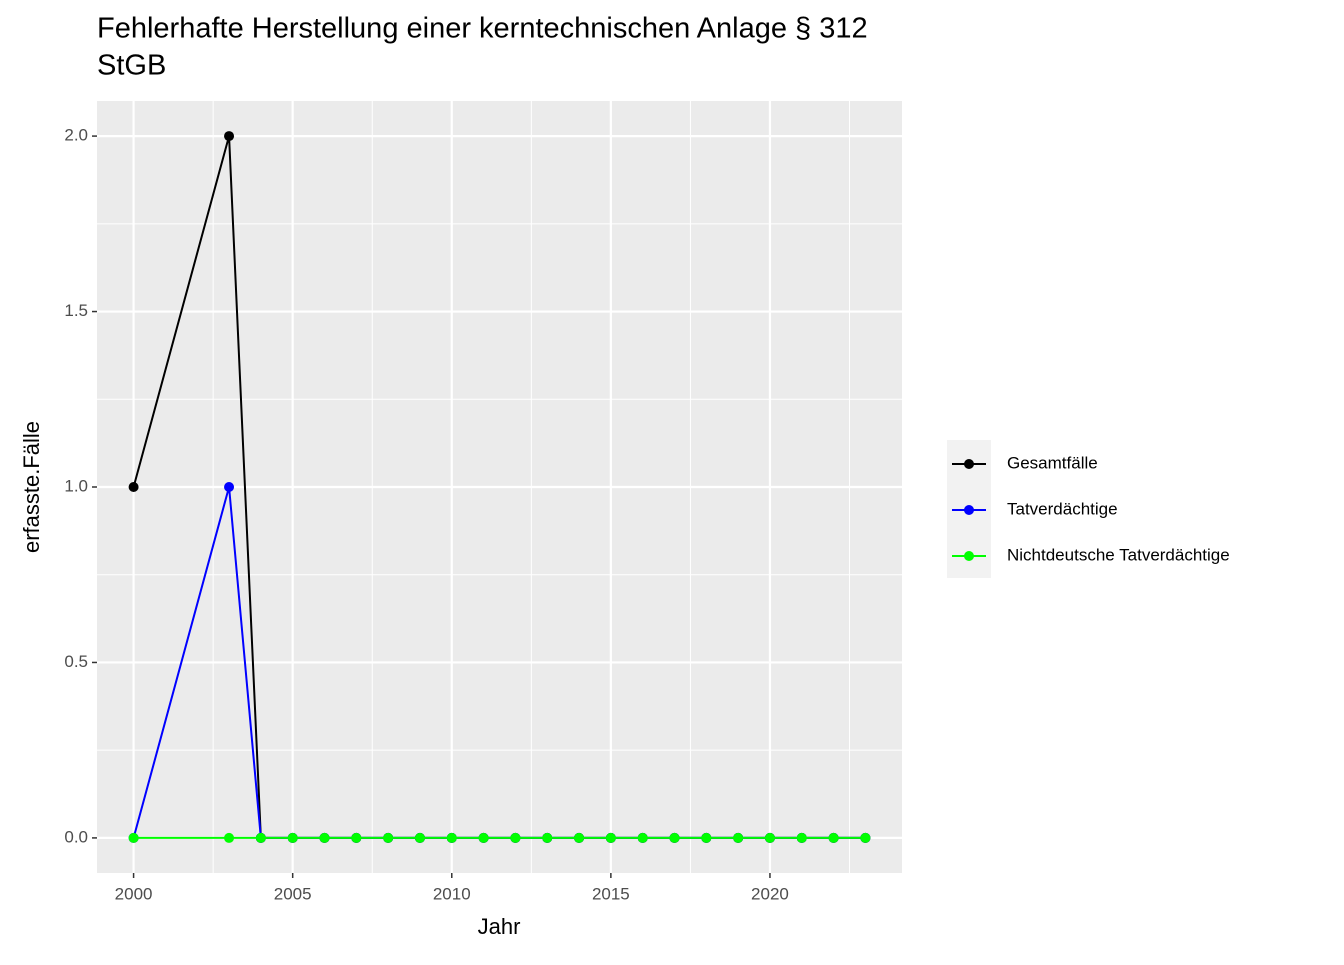 This screenshot has width=1344, height=965. What do you see at coordinates (770, 893) in the screenshot?
I see `x-tick-label: 2020` at bounding box center [770, 893].